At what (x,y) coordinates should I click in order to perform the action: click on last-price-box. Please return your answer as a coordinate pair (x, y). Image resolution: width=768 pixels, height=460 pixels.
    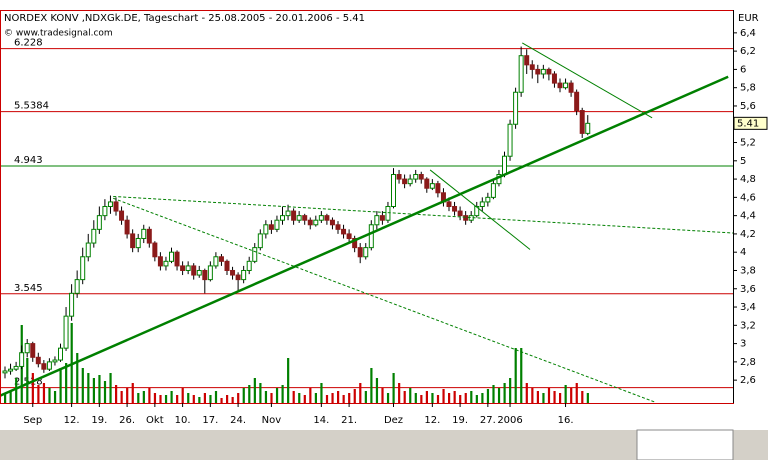
    Looking at the image, I should click on (750, 123).